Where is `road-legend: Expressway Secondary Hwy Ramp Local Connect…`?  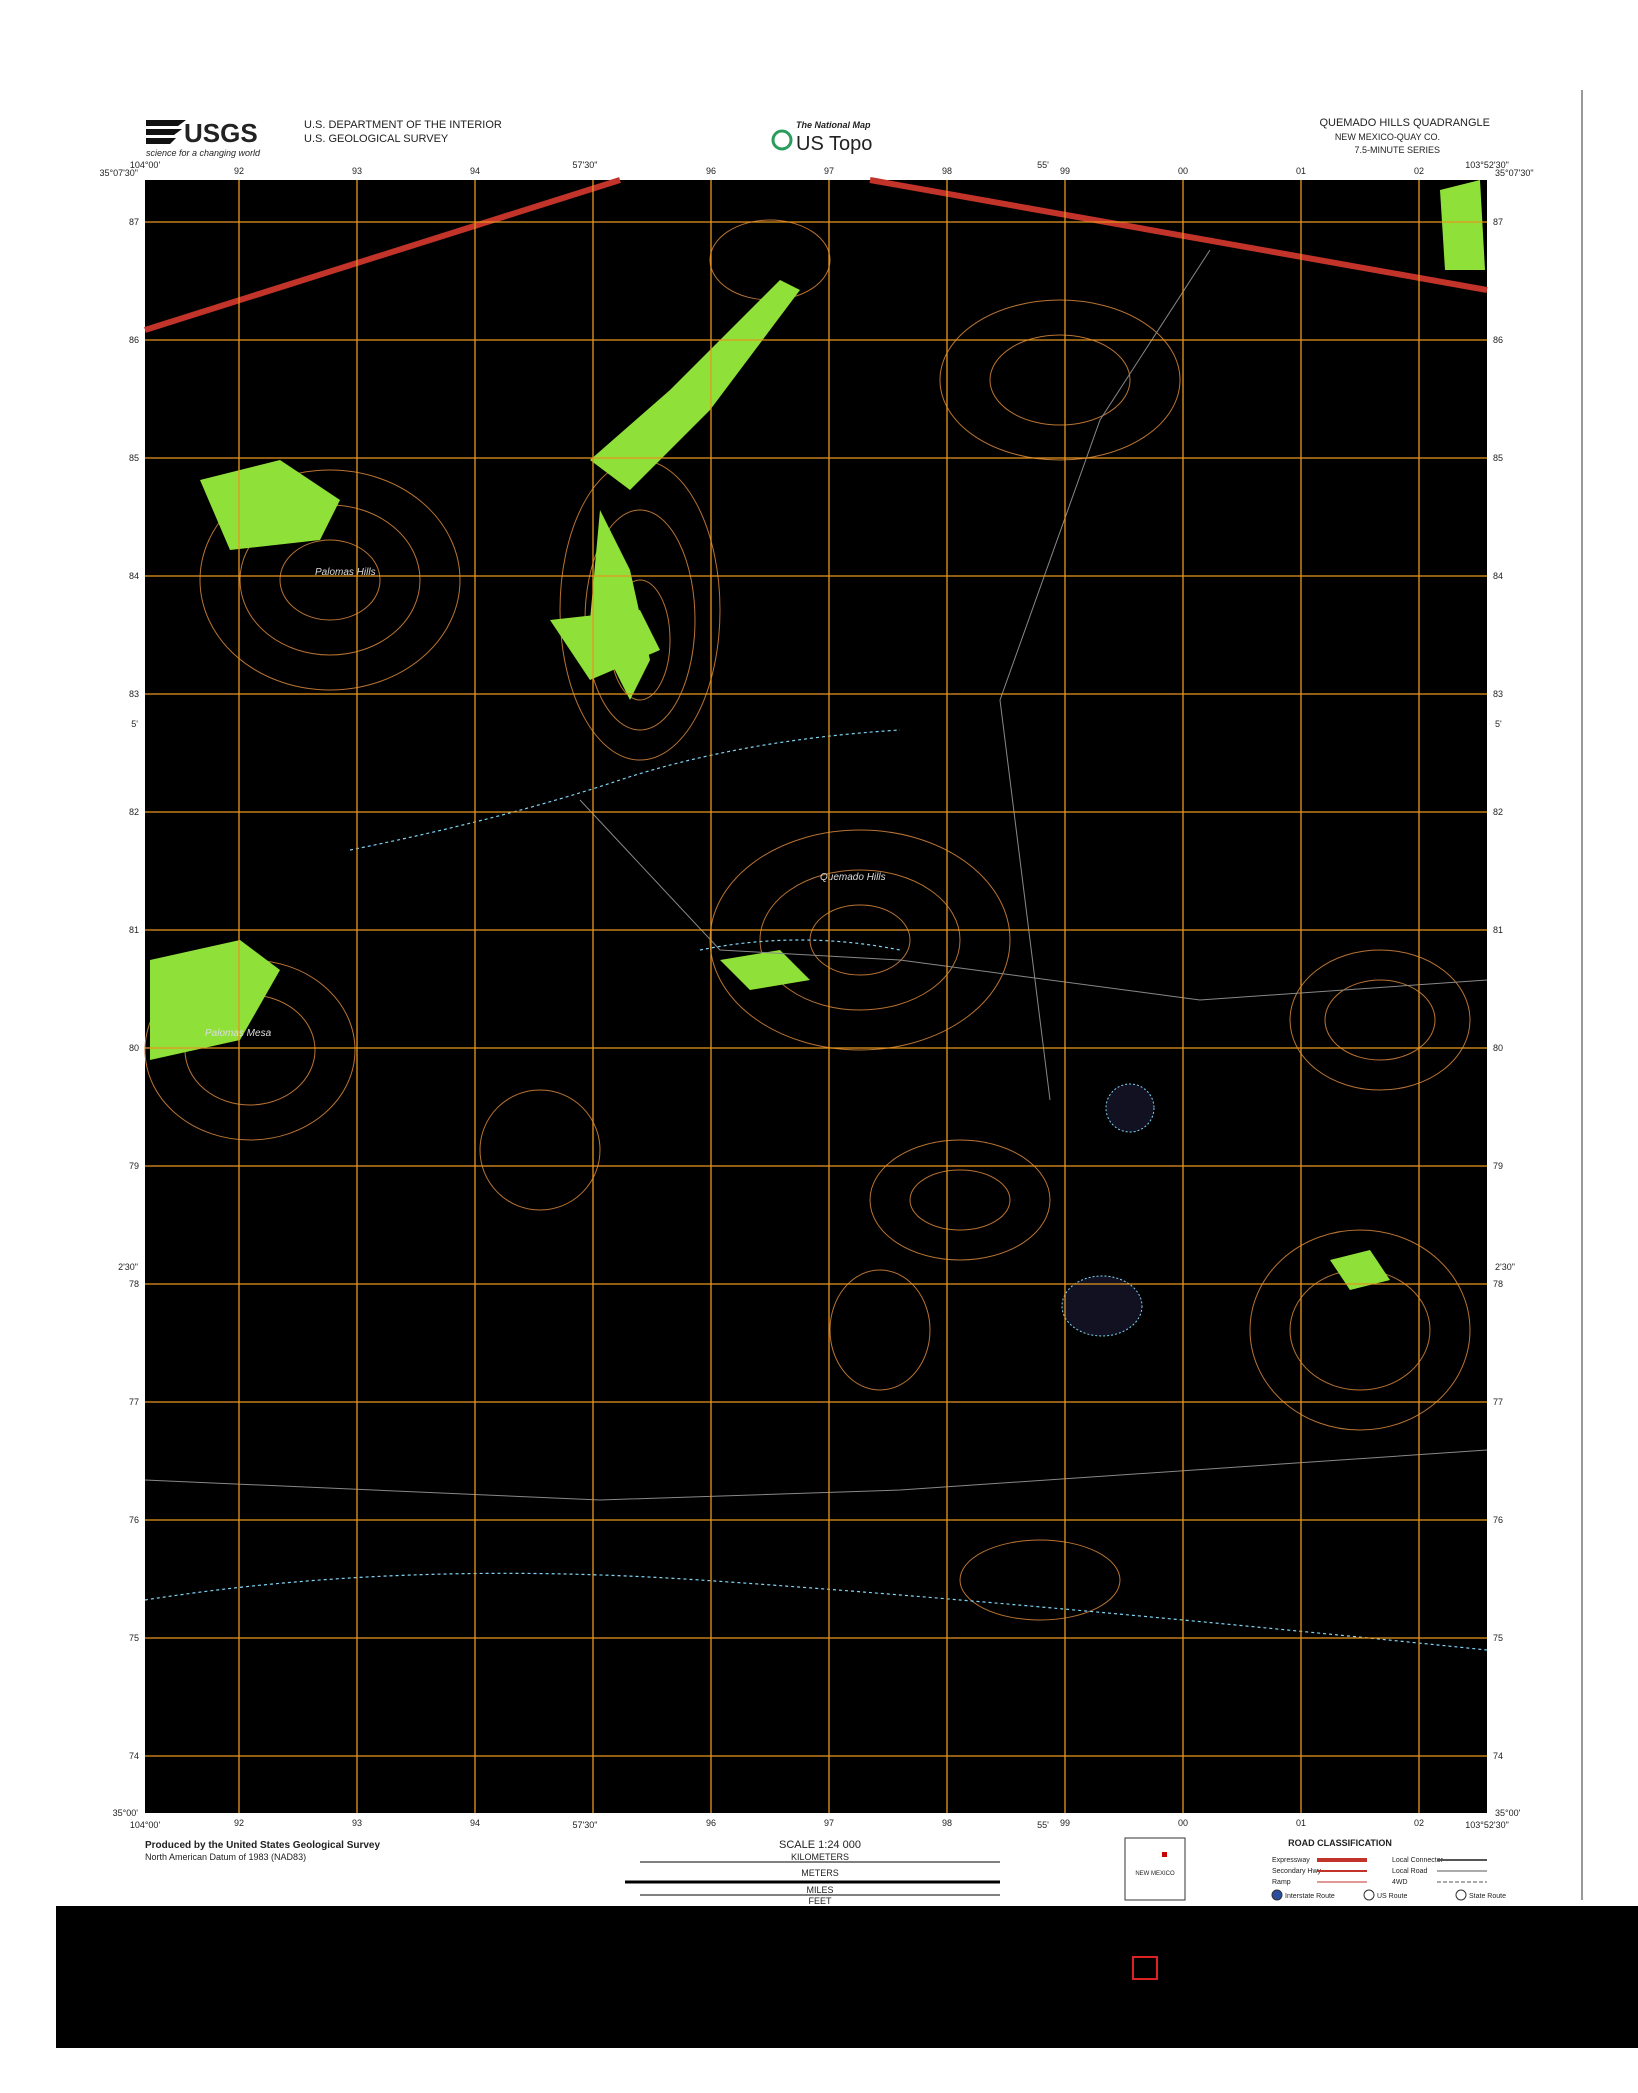 road-legend: Expressway Secondary Hwy Ramp Local Connect… is located at coordinates (1388, 1879).